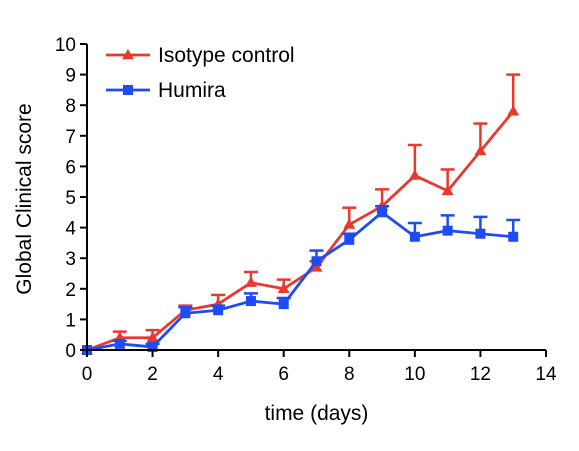 Image resolution: width=579 pixels, height=451 pixels. I want to click on y-tick-label: 0, so click(70, 351).